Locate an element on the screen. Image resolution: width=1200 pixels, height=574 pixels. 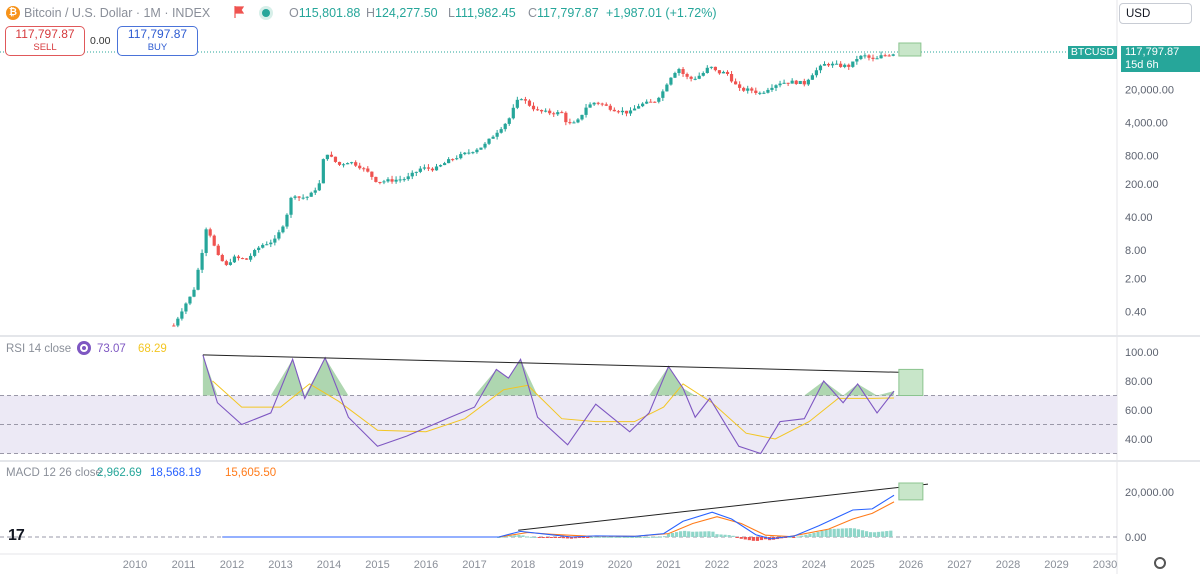
symbol-price-tag: BTCUSD is located at coordinates (1092, 52).